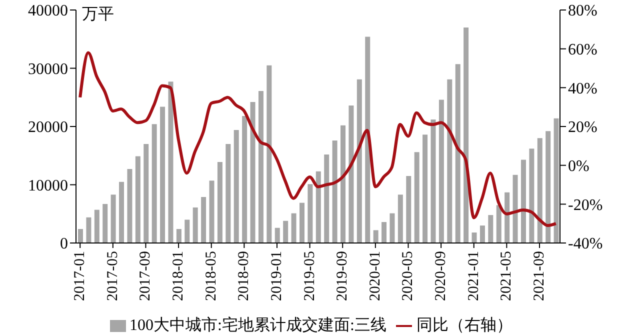 This screenshot has height=336, width=632. Describe the element at coordinates (585, 205) in the screenshot. I see `y2-tick-label: -20%` at that location.